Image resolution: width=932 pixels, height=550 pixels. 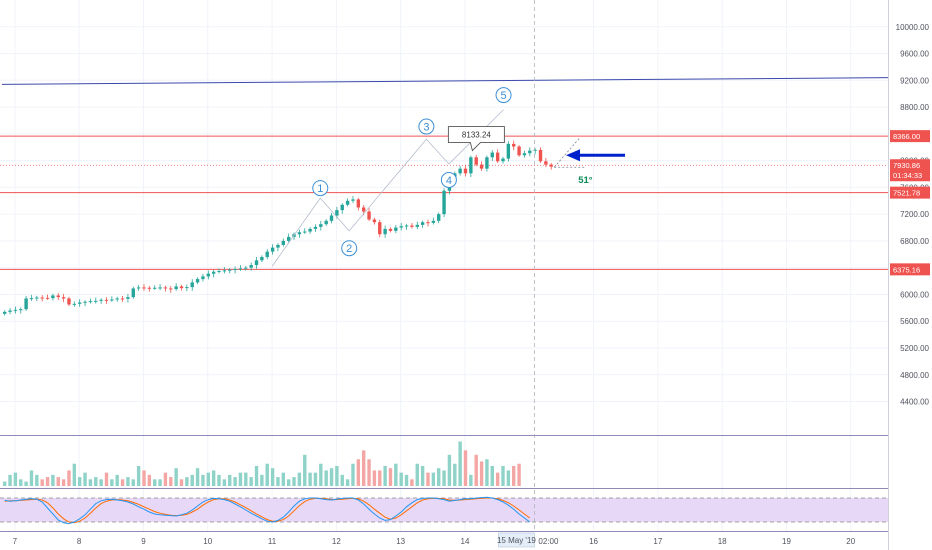 What do you see at coordinates (387, 188) in the screenshot?
I see `wave-path` at bounding box center [387, 188].